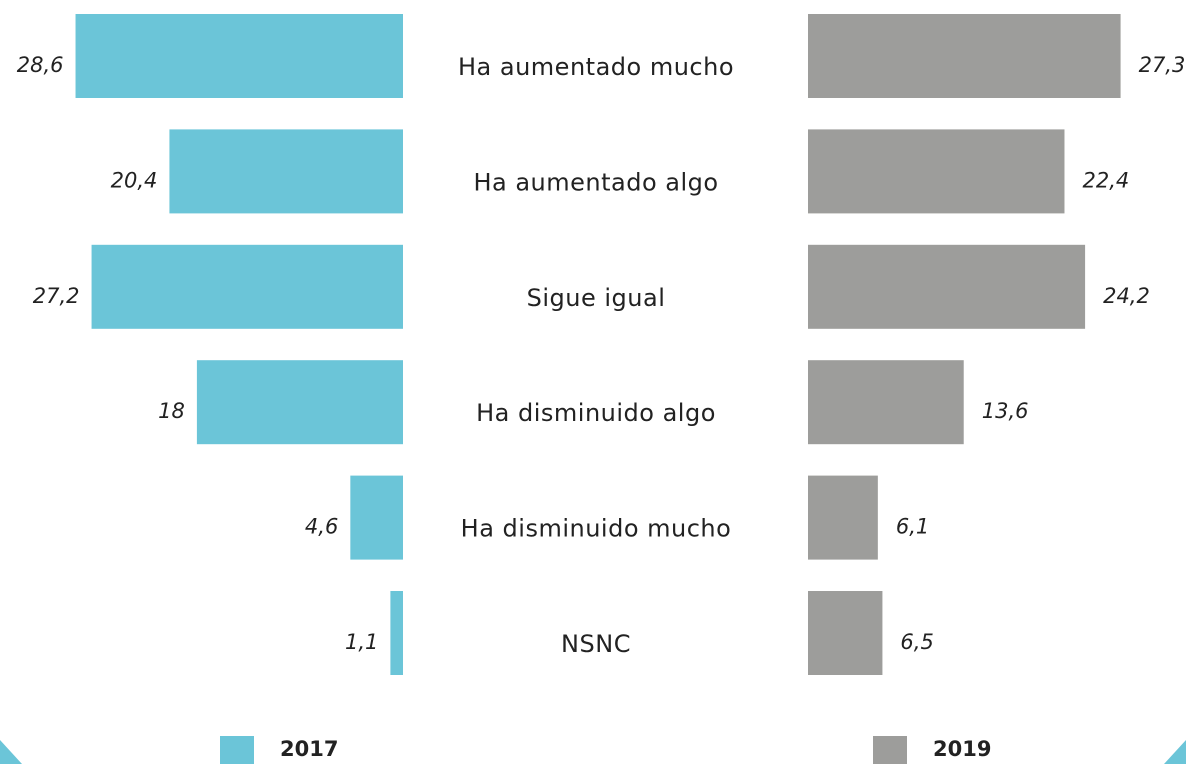  Describe the element at coordinates (912, 527) in the screenshot. I see `value-label: 6,1` at that location.